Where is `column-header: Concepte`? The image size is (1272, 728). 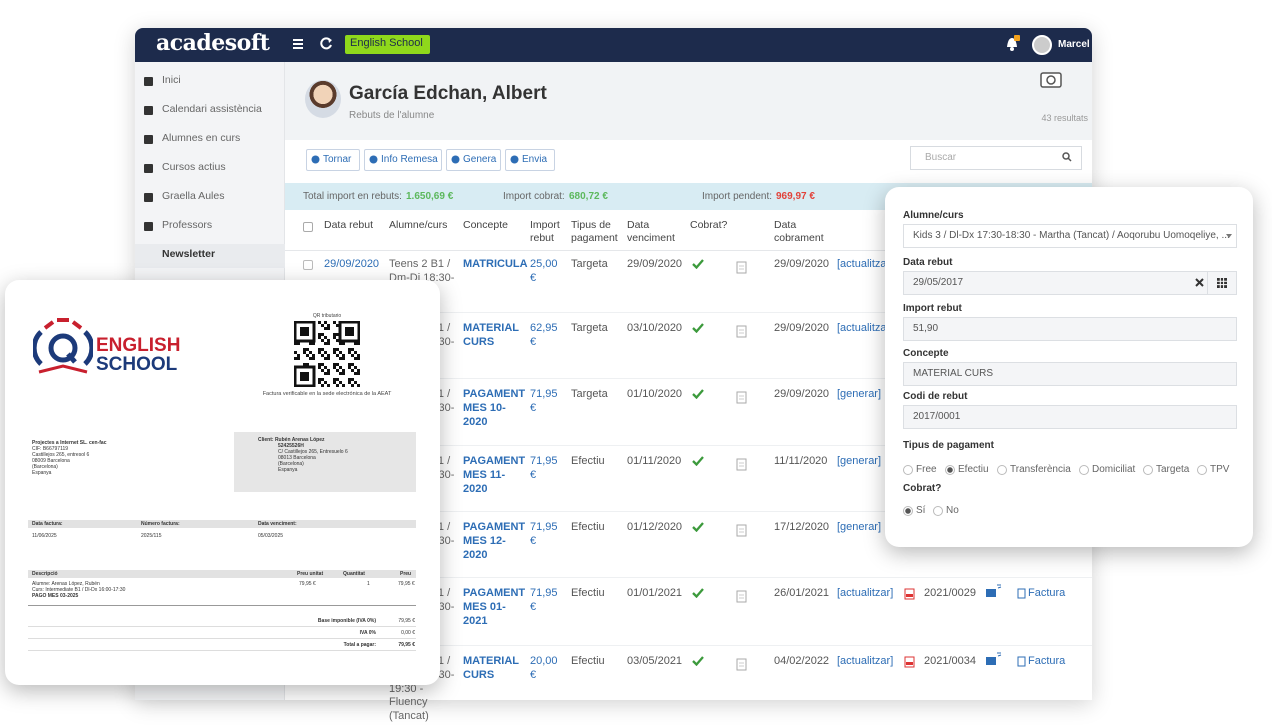 column-header: Concepte is located at coordinates (485, 225).